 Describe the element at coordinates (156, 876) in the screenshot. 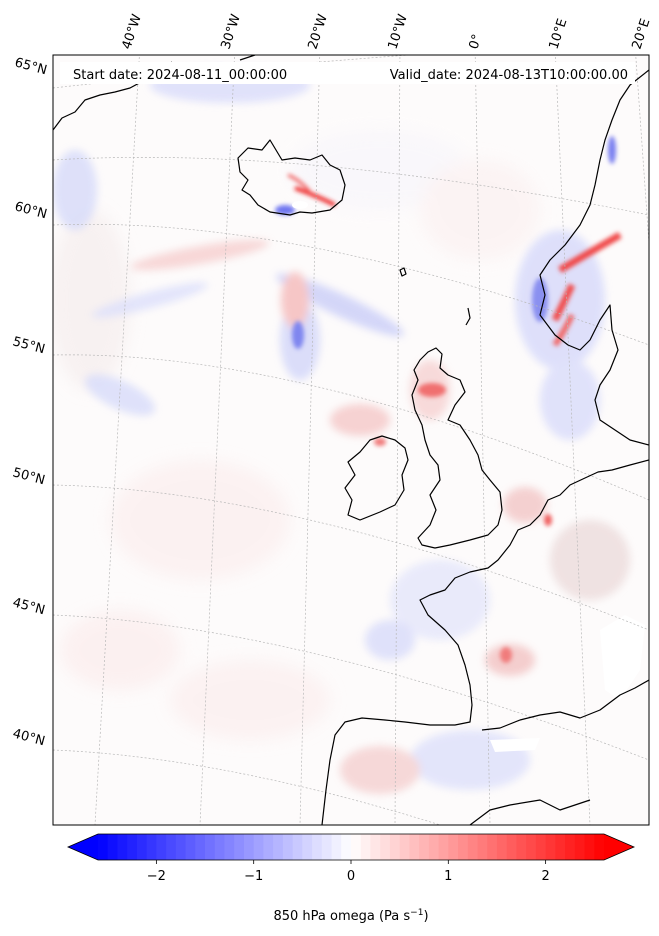

I see `colorbar-tick-label: −2` at that location.